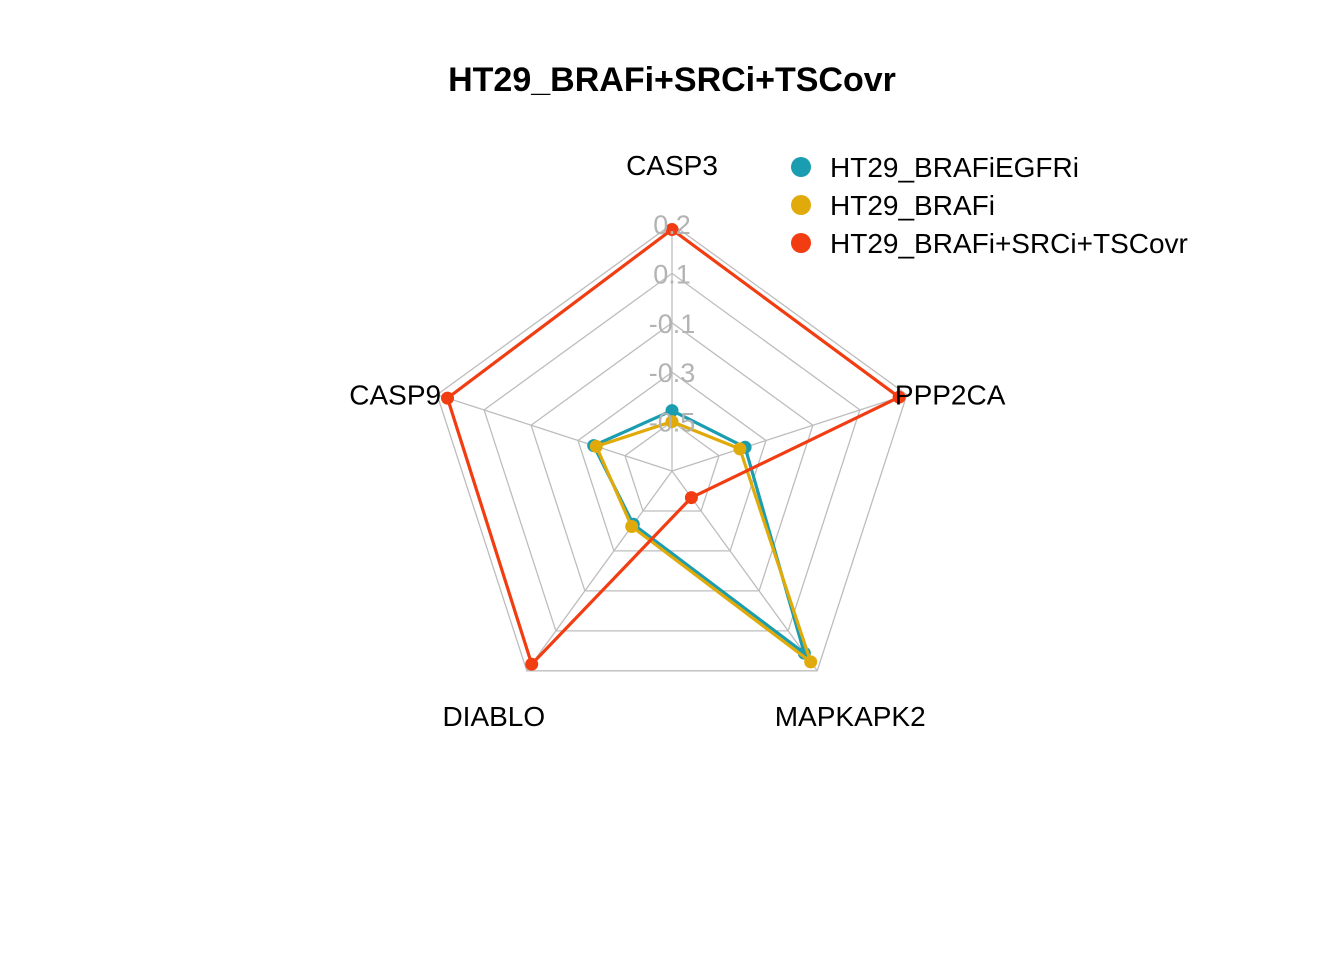  I want to click on axis-label-casp3: CASP3, so click(672, 165).